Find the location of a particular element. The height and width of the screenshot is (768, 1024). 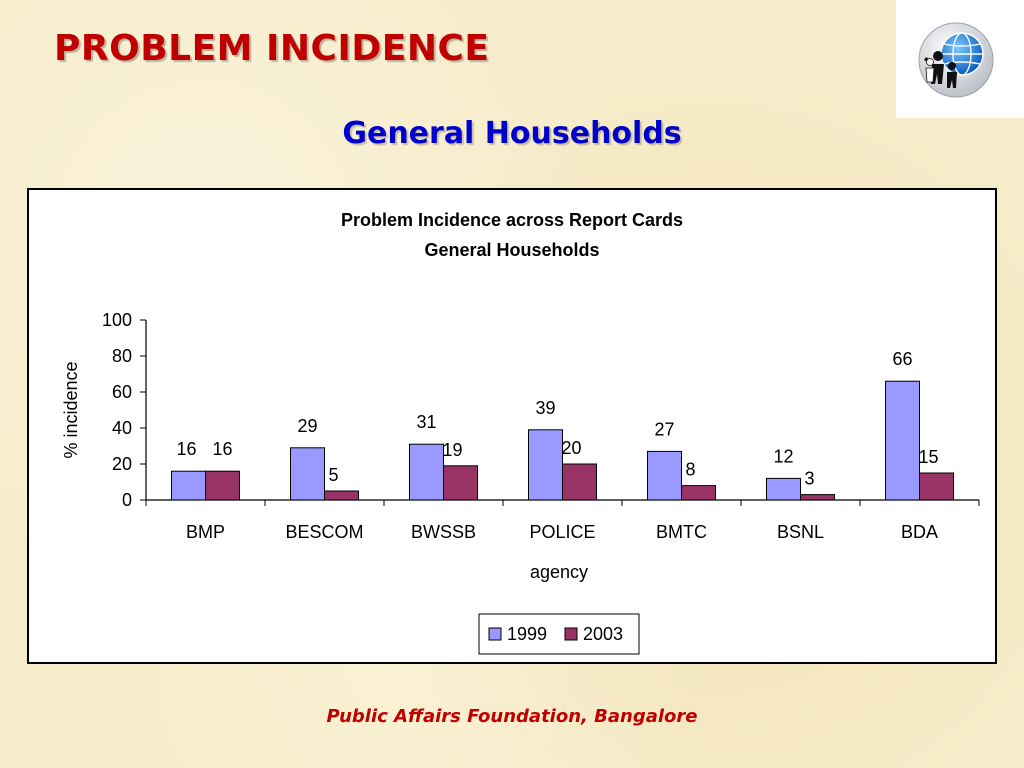

bar-1999-bda is located at coordinates (902, 440).